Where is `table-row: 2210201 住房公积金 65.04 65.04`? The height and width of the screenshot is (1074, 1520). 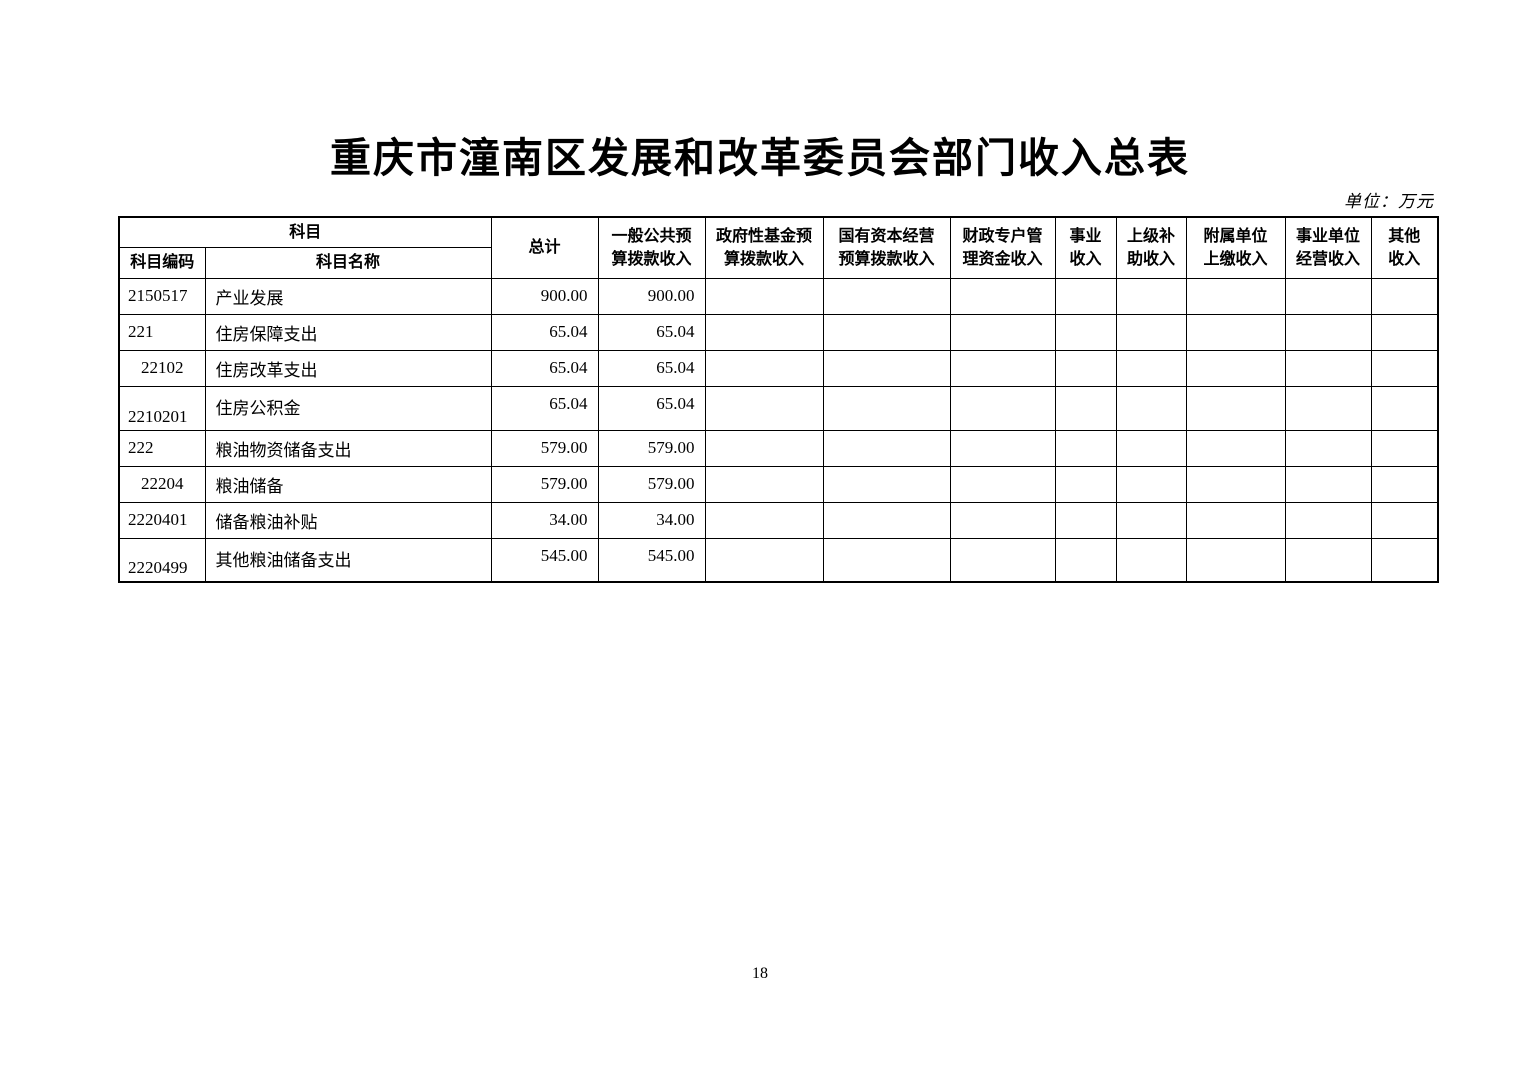
table-row: 2210201 住房公积金 65.04 65.04 is located at coordinates (778, 408).